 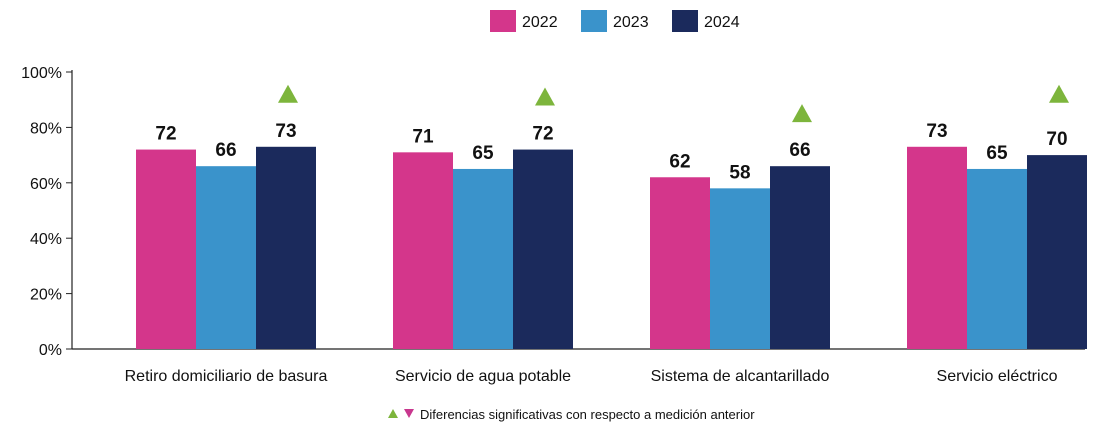 What do you see at coordinates (41, 73) in the screenshot?
I see `y-tick-label: 100%` at bounding box center [41, 73].